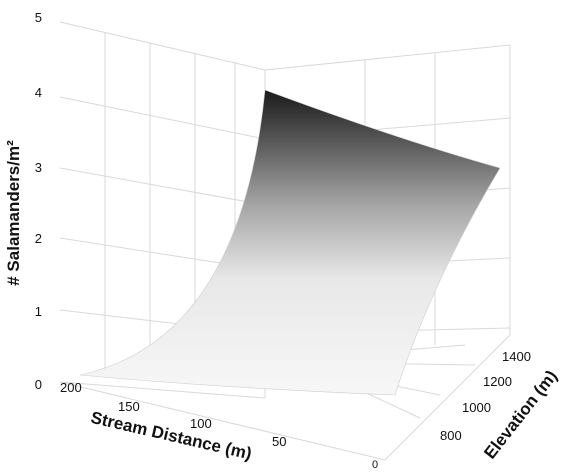  What do you see at coordinates (38, 167) in the screenshot?
I see `z-tick-3: 3` at bounding box center [38, 167].